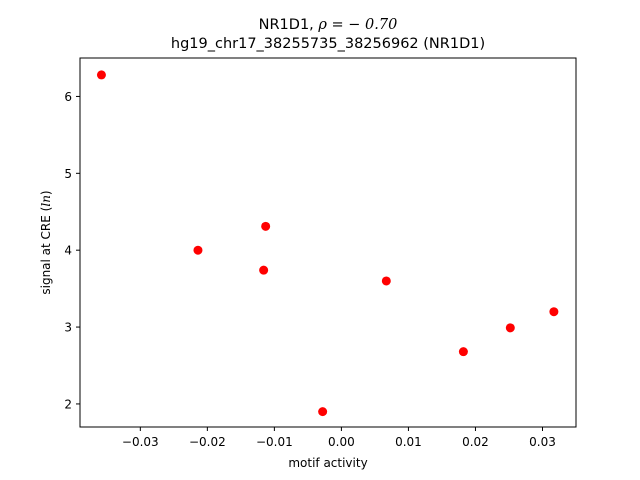 The height and width of the screenshot is (480, 640). Describe the element at coordinates (327, 463) in the screenshot. I see `x-axis-label: motif activity` at that location.